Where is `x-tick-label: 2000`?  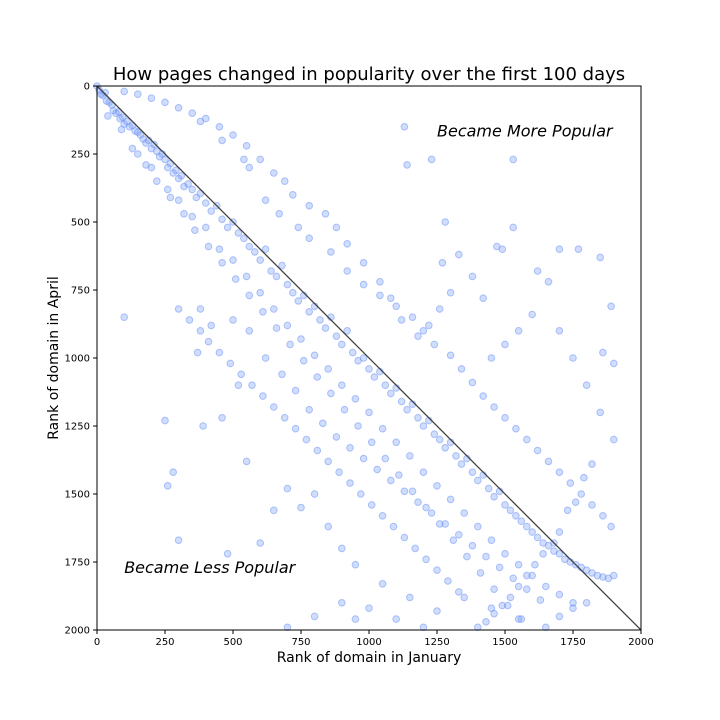
x-tick-label: 2000 is located at coordinates (640, 642).